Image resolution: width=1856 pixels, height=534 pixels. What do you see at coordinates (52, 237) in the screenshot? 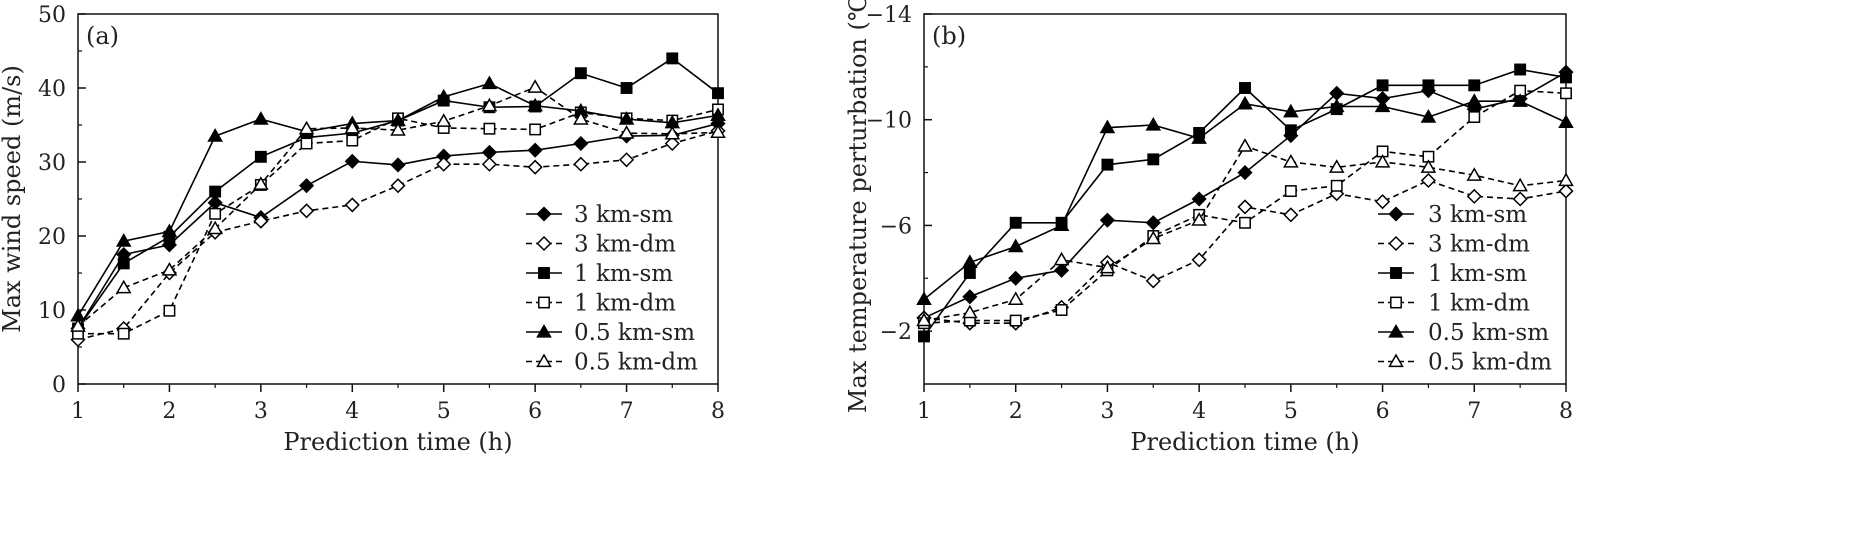
I see `y-tick-label: 20` at bounding box center [52, 237].